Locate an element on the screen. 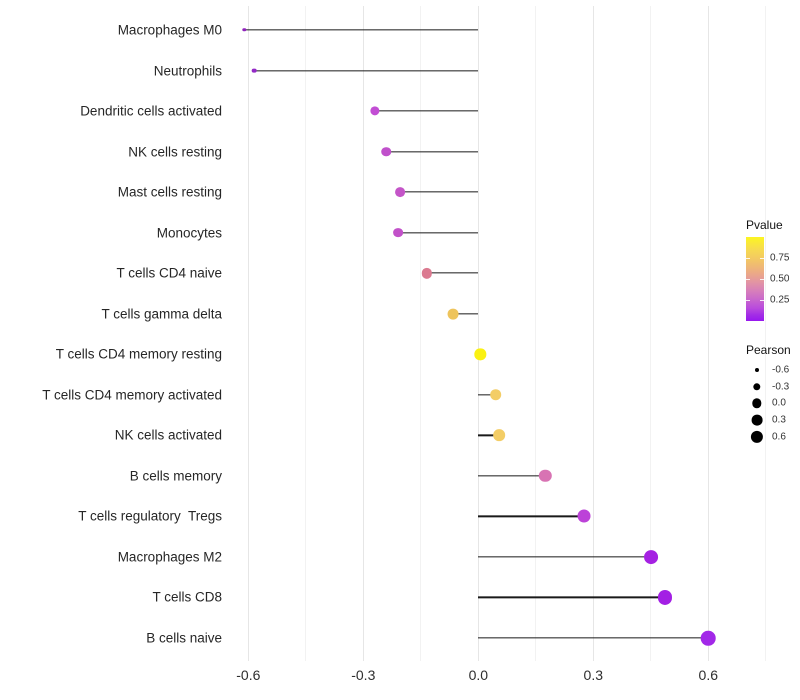  pearson-legend-label: -0.3 is located at coordinates (781, 387).